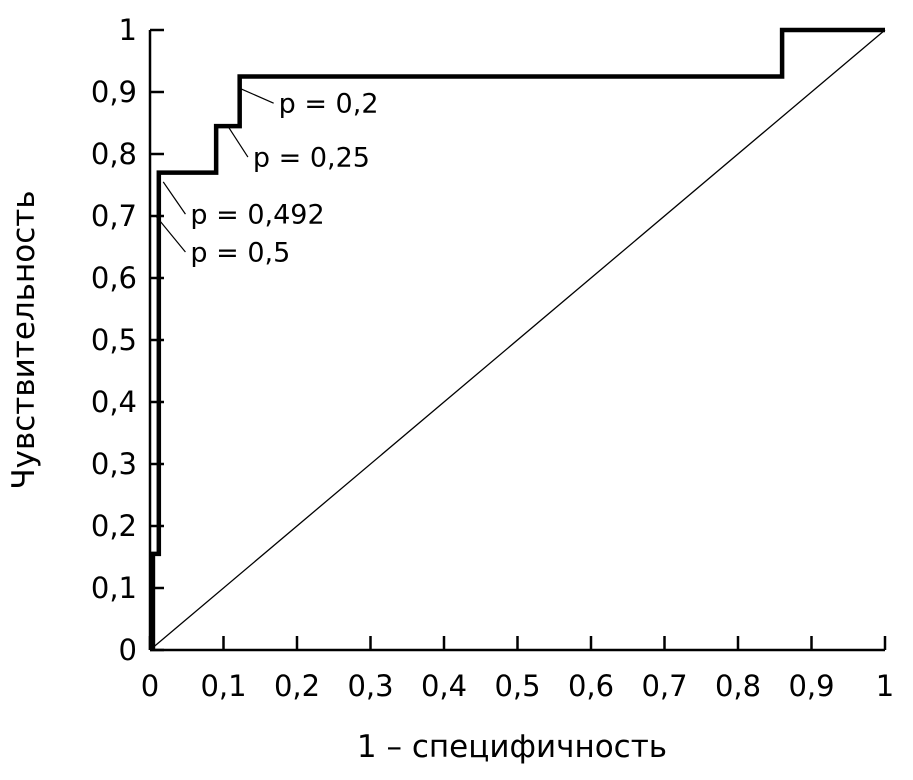 The height and width of the screenshot is (780, 913). What do you see at coordinates (297, 686) in the screenshot?
I see `x-tick-label: 0,2` at bounding box center [297, 686].